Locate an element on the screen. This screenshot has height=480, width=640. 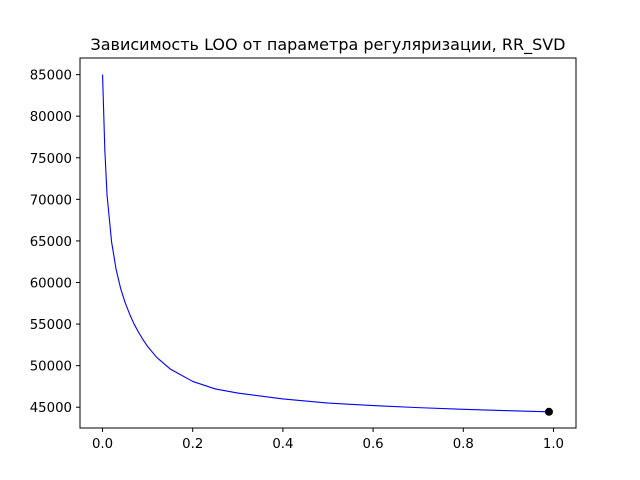
y-tick-label-5: 70000 is located at coordinates (51, 200).